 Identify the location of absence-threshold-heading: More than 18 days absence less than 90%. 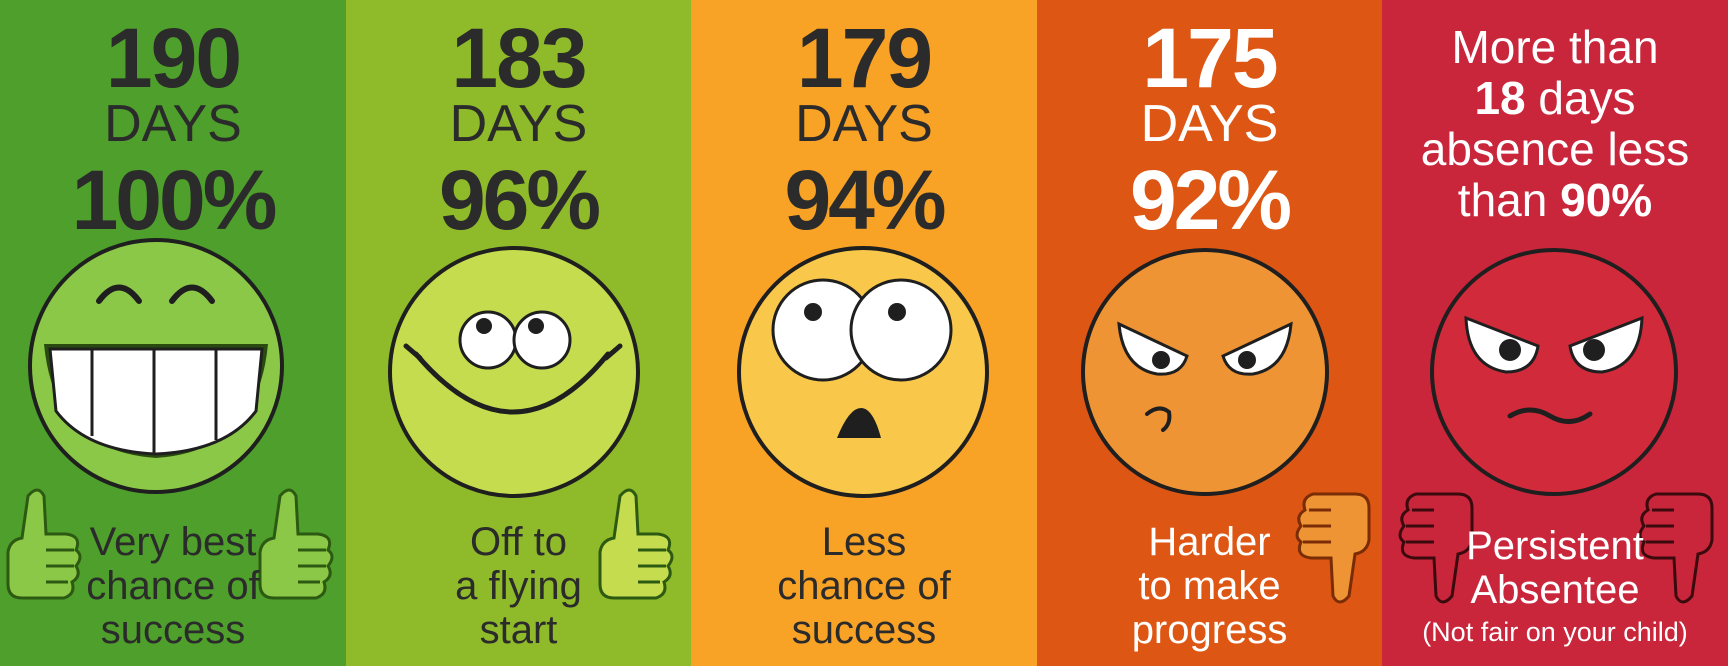
(1555, 123).